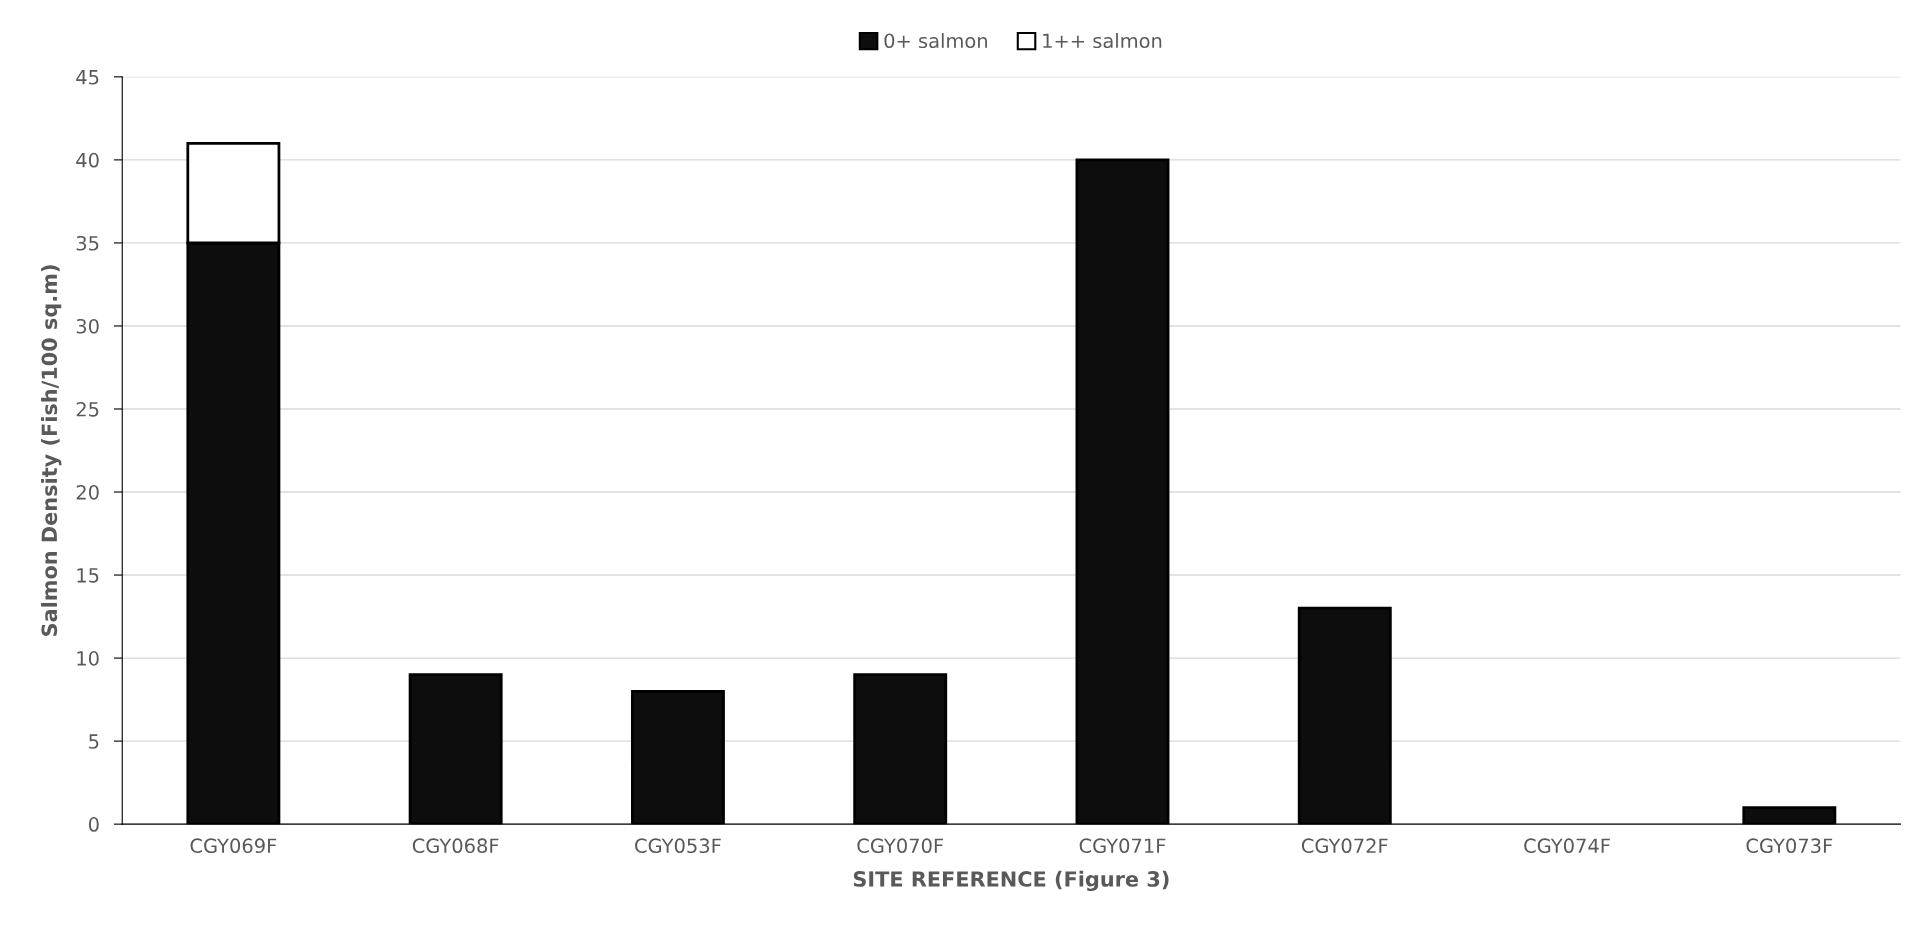  I want to click on x-tick-label: CGY073F, so click(1789, 846).